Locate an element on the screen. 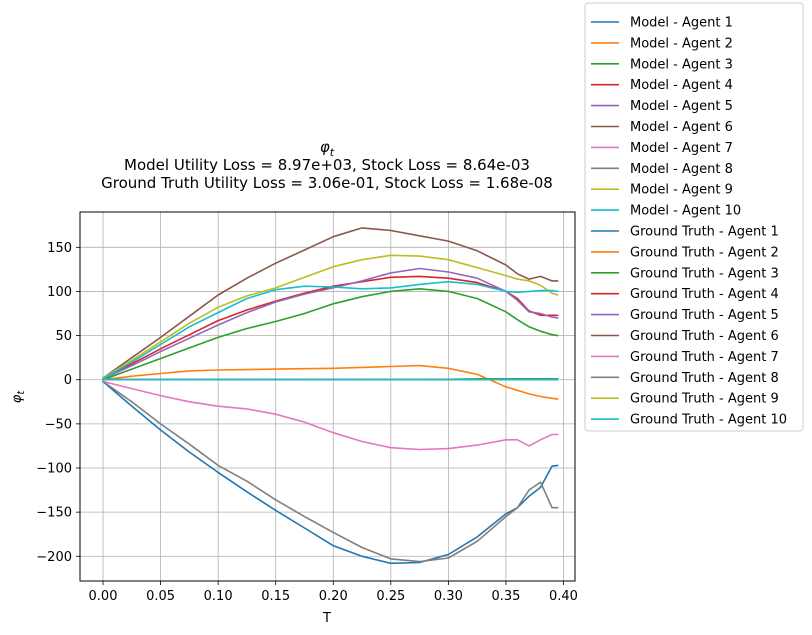 The width and height of the screenshot is (812, 635). y-tick-label: 50 is located at coordinates (63, 336).